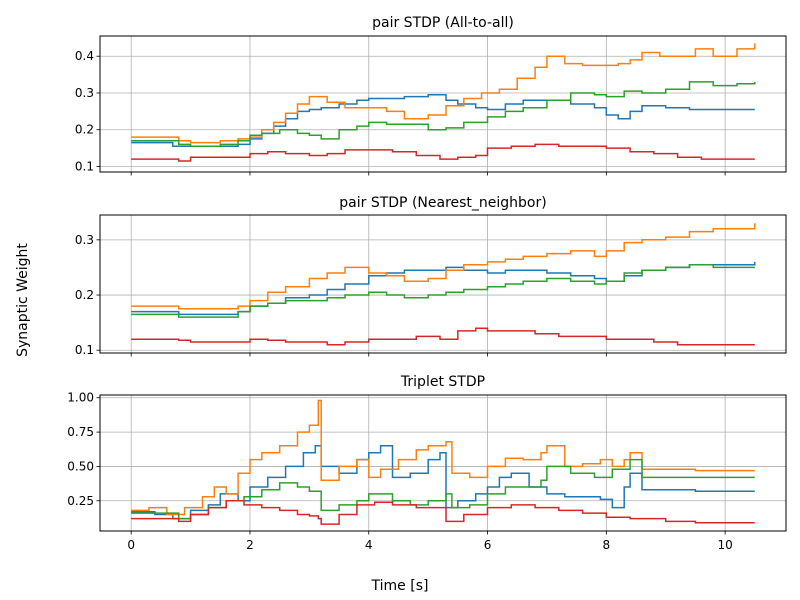 The height and width of the screenshot is (600, 800). I want to click on x-tick-label: 4, so click(369, 545).